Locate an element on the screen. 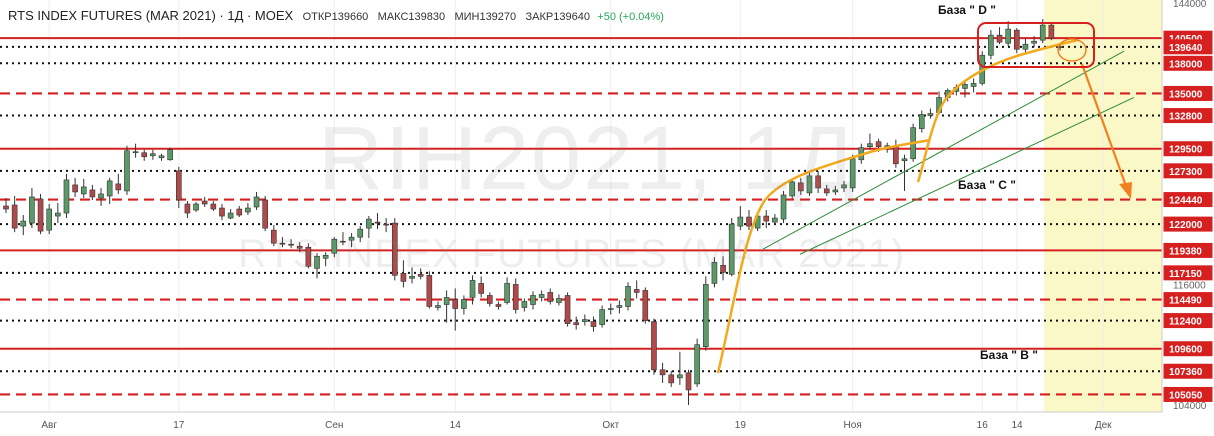  base-d-label: База " D " is located at coordinates (967, 10).